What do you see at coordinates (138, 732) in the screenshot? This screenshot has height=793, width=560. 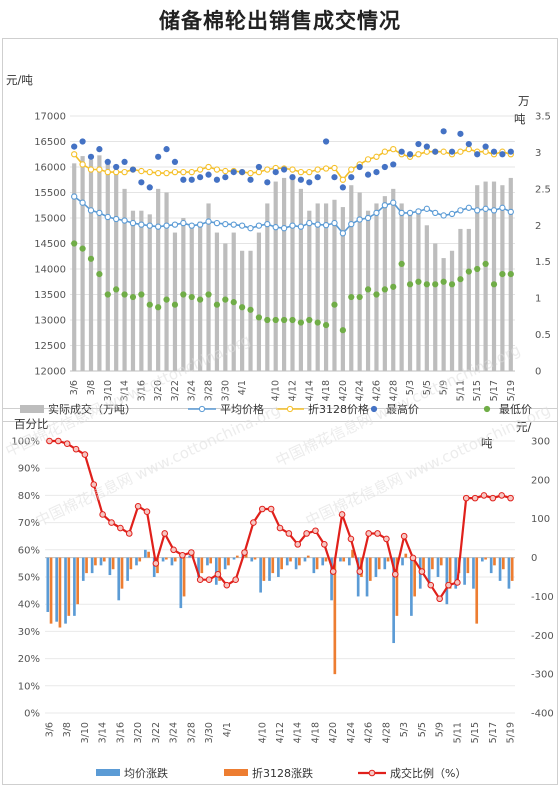 I see `x-tick-label: 3/20` at bounding box center [138, 732].